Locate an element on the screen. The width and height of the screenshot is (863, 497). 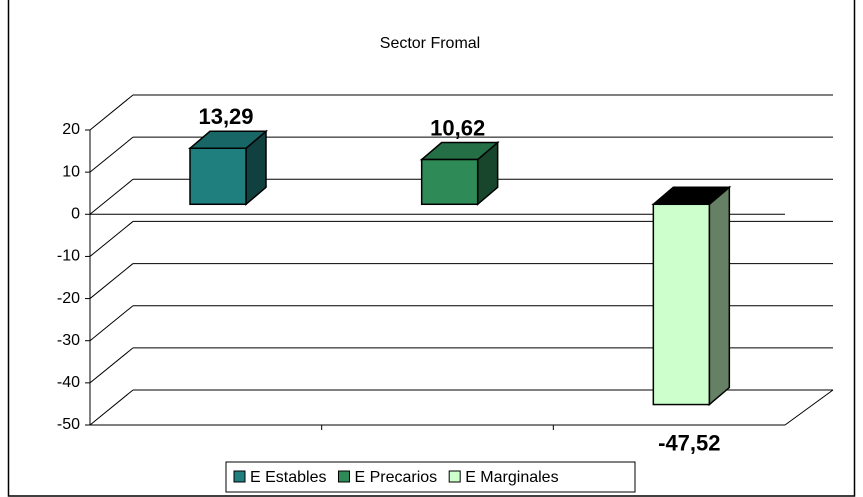
chart-title: Sector Fromal is located at coordinates (430, 43).